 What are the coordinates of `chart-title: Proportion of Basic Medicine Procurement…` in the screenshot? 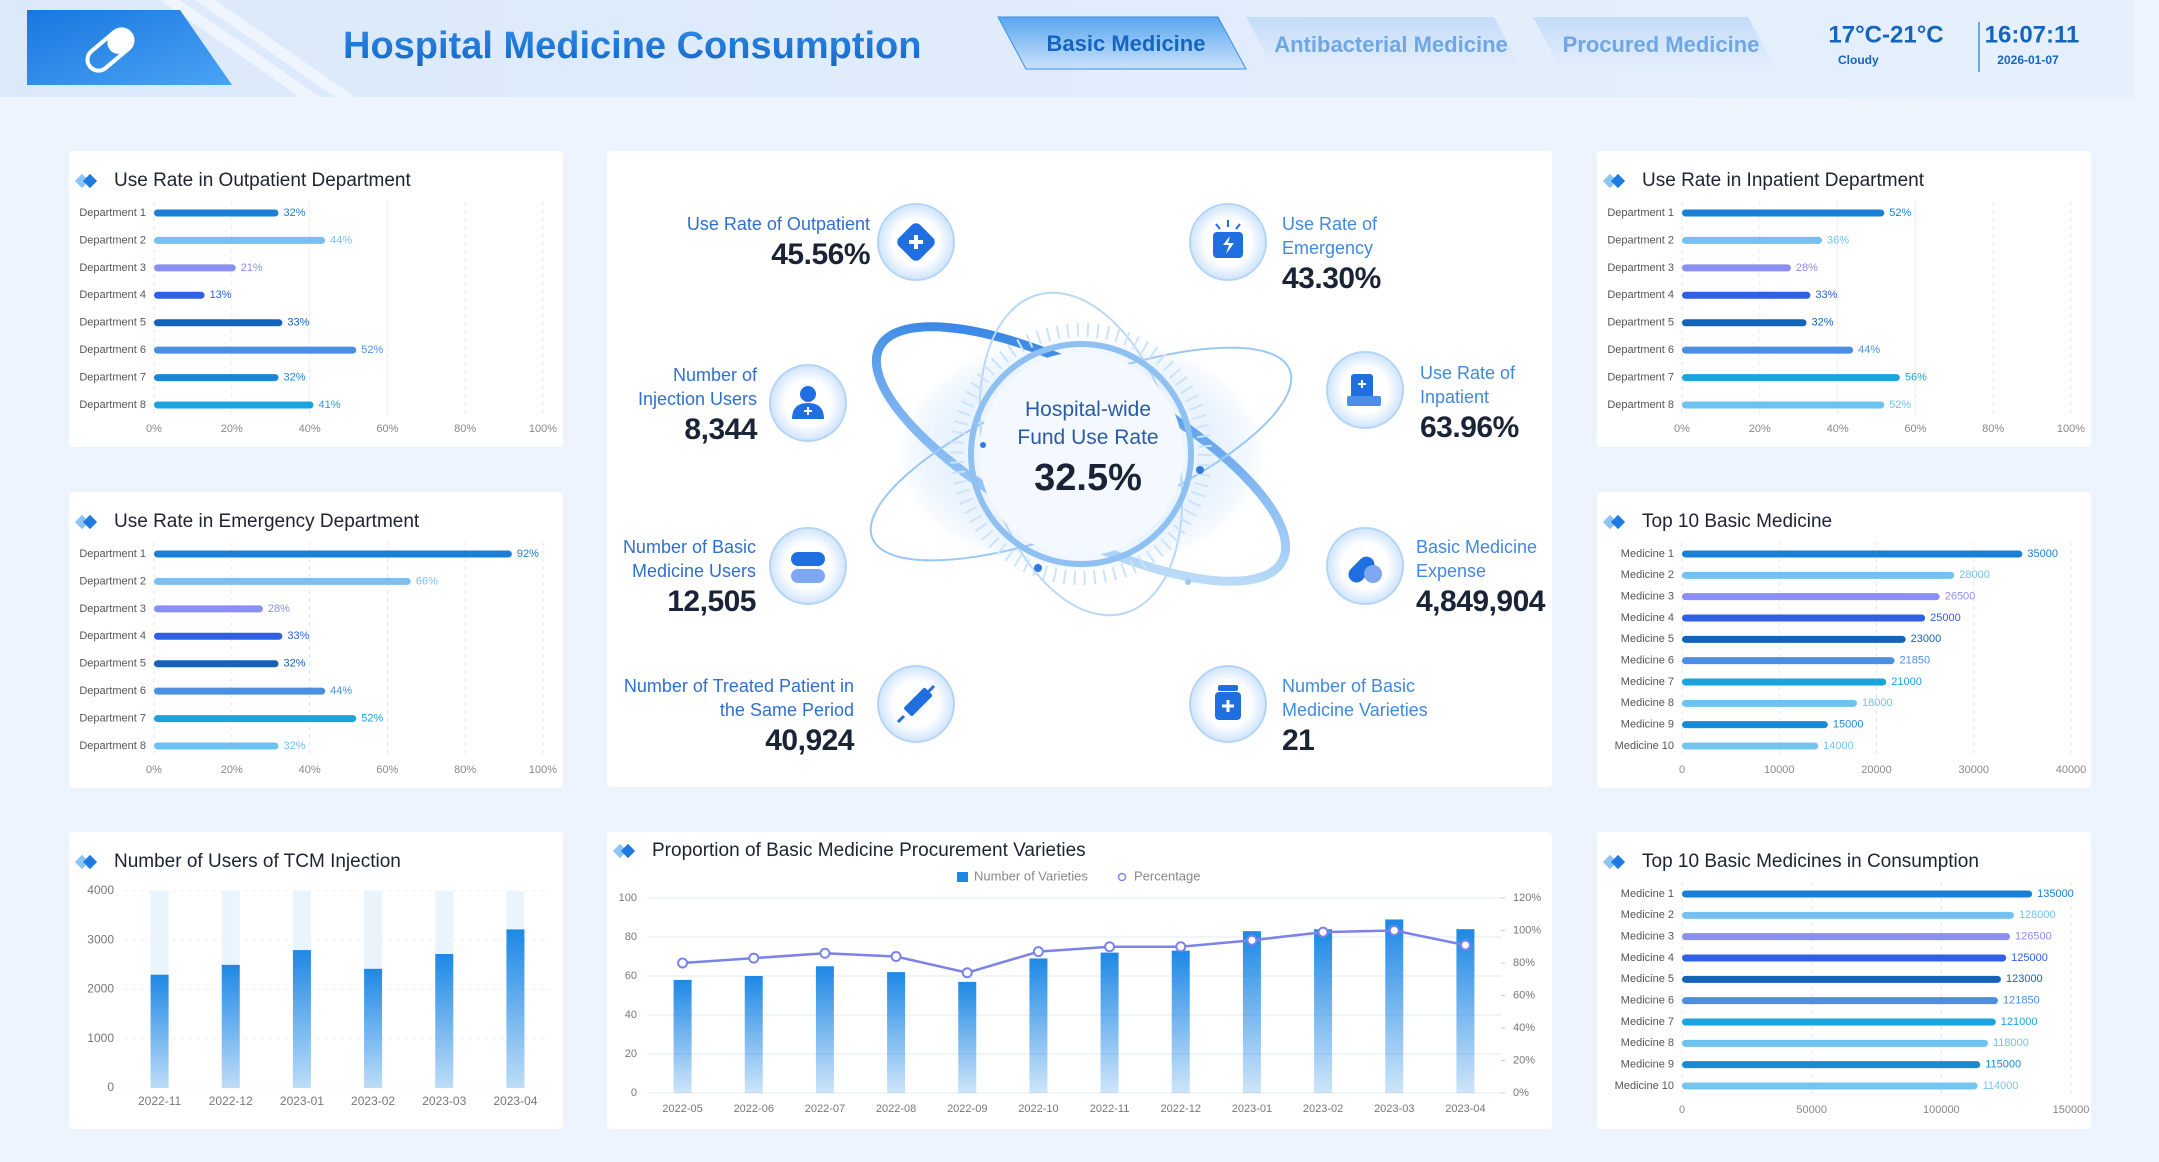 It's located at (869, 850).